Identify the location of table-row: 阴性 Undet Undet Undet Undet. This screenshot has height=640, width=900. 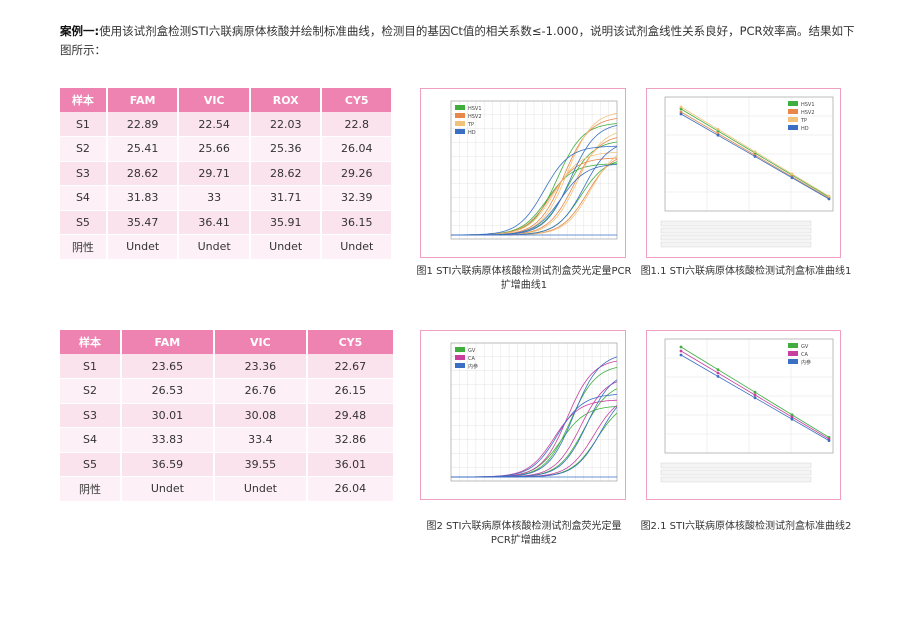
(225, 247).